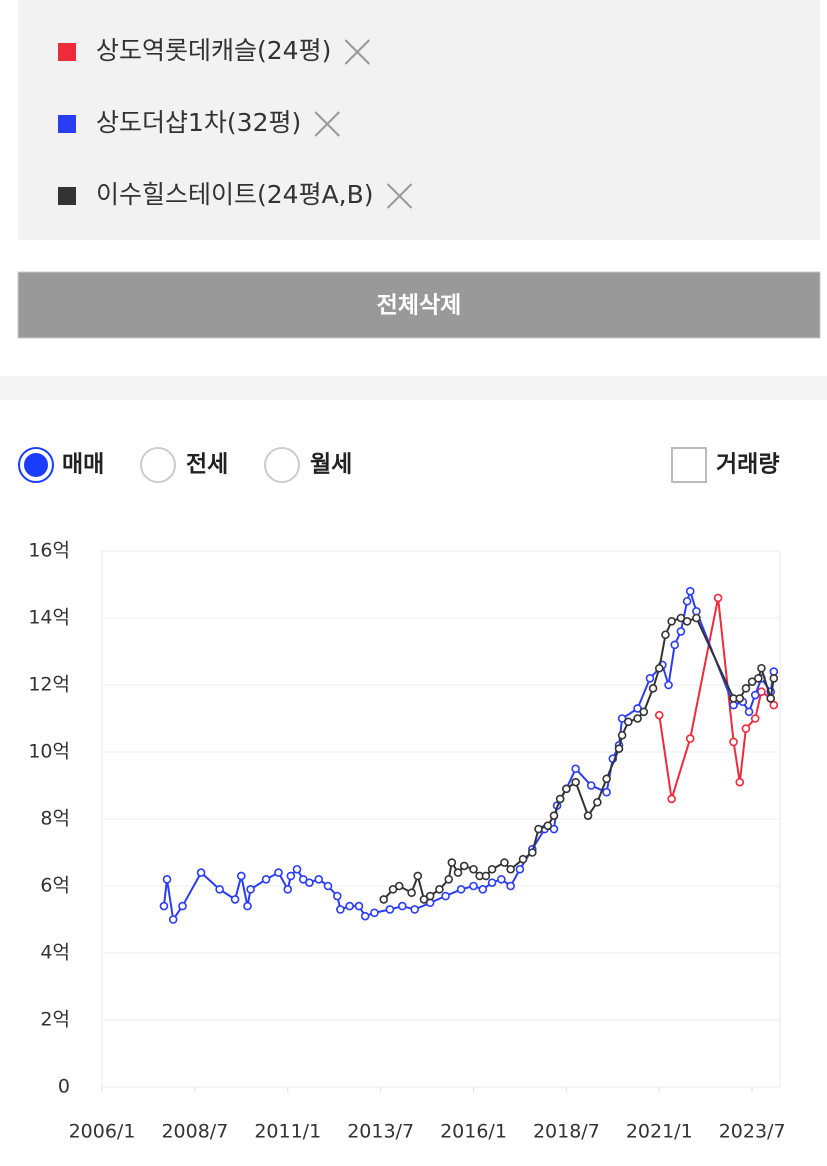  I want to click on series-line, so click(578, 758).